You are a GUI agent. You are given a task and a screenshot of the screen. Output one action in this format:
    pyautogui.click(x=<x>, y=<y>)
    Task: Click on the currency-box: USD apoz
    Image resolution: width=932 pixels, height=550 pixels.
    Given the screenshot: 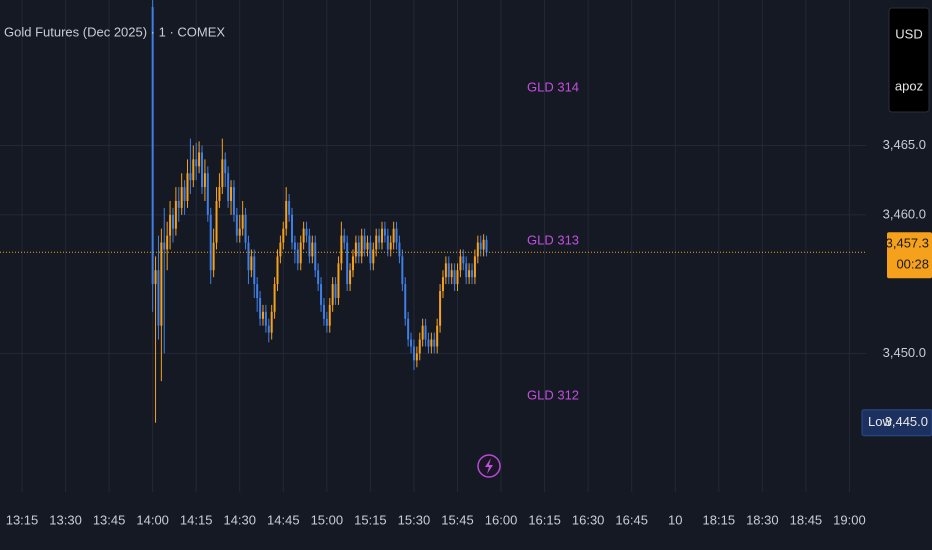 What is the action you would take?
    pyautogui.click(x=909, y=60)
    